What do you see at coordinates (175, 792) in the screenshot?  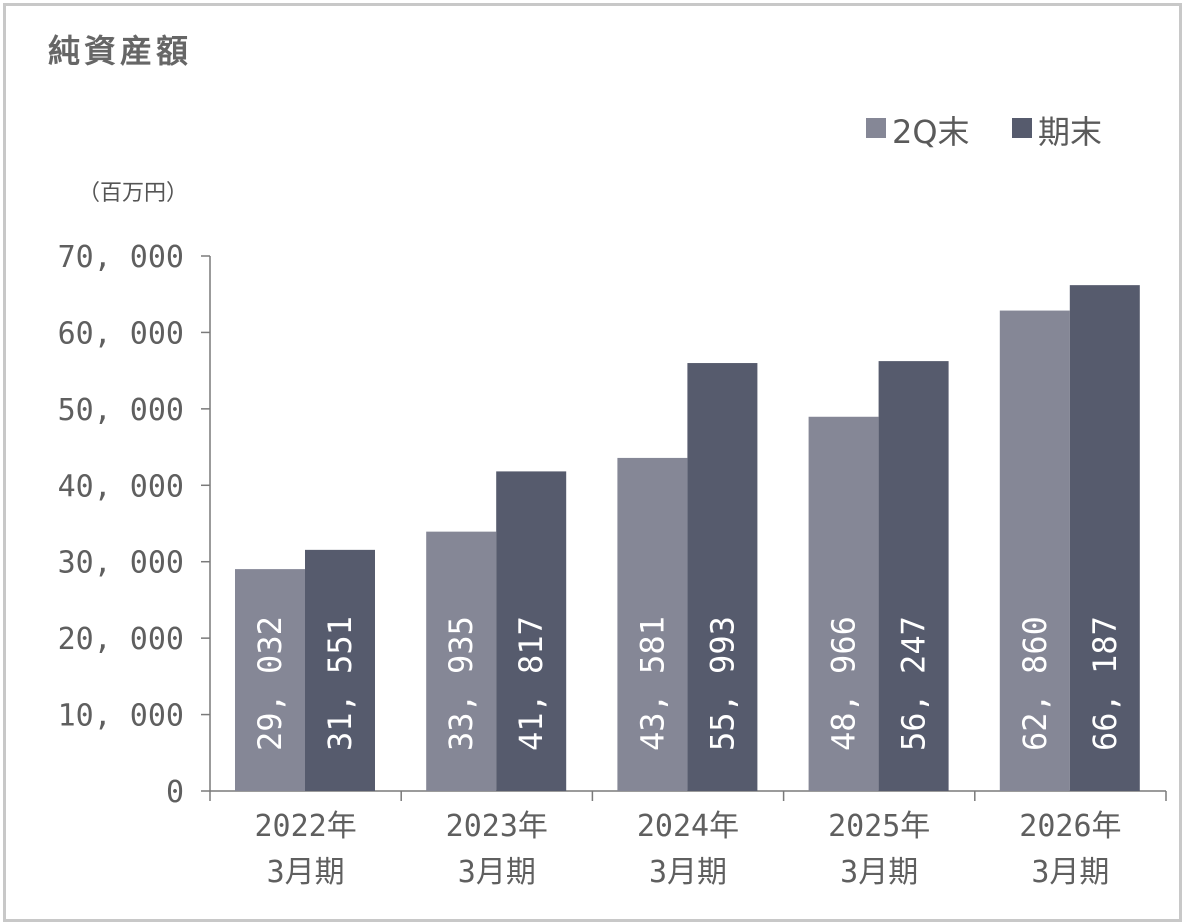 I see `y-tick-label: 0` at bounding box center [175, 792].